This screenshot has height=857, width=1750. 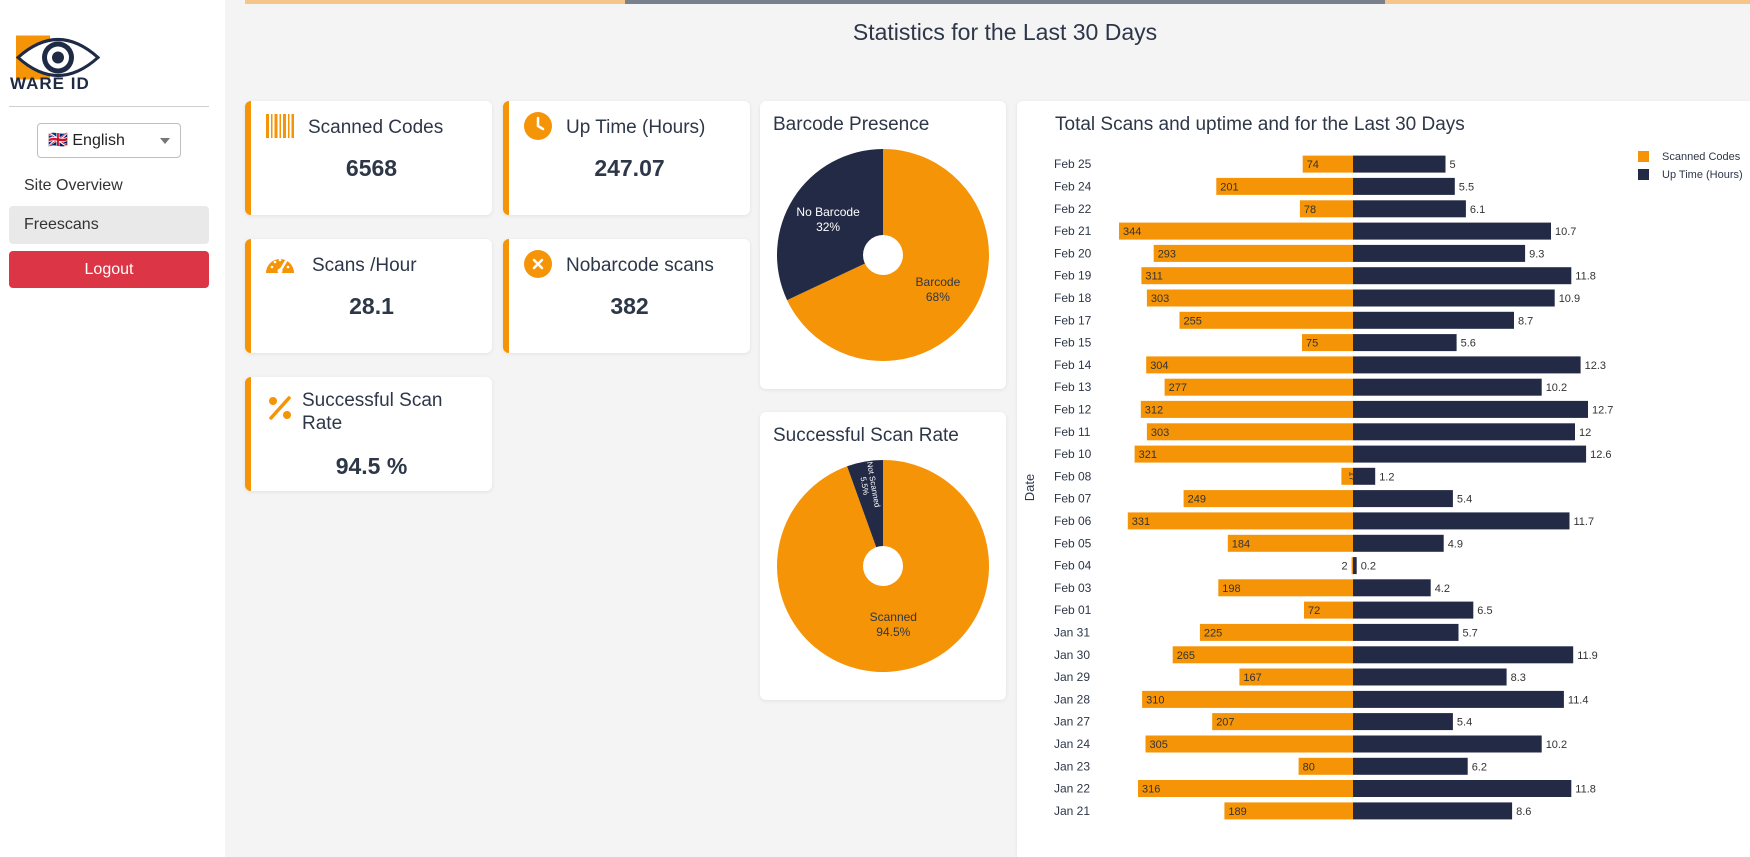 What do you see at coordinates (371, 306) in the screenshot?
I see `stat-value: 28.1` at bounding box center [371, 306].